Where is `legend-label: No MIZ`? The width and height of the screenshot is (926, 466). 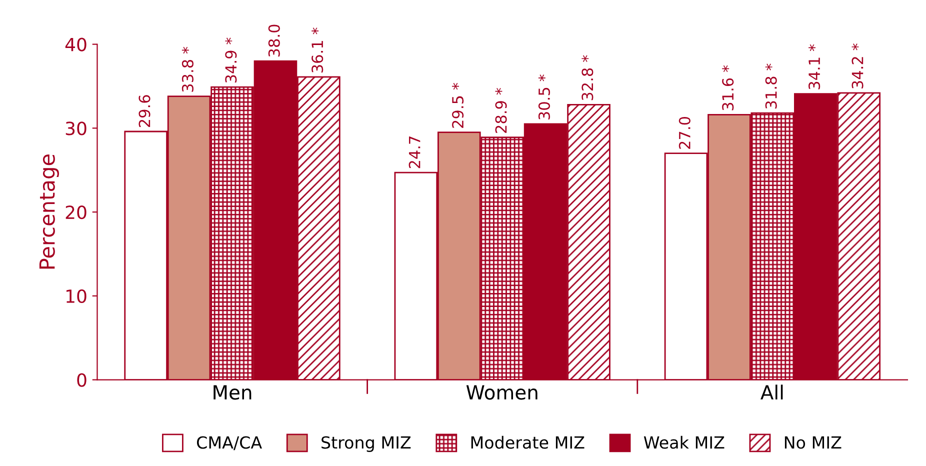 legend-label: No MIZ is located at coordinates (813, 442).